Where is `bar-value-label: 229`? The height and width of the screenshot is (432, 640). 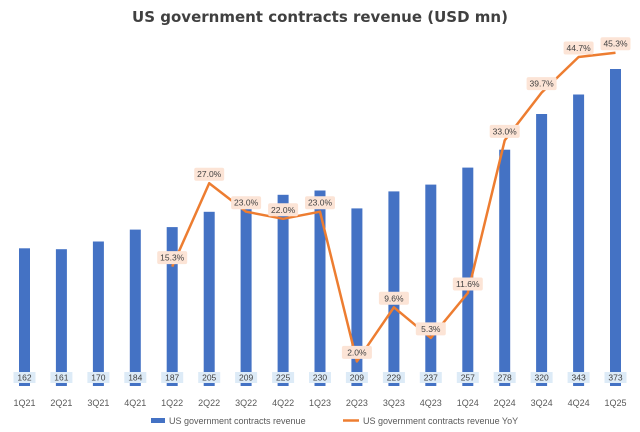 bar-value-label: 229 is located at coordinates (394, 378).